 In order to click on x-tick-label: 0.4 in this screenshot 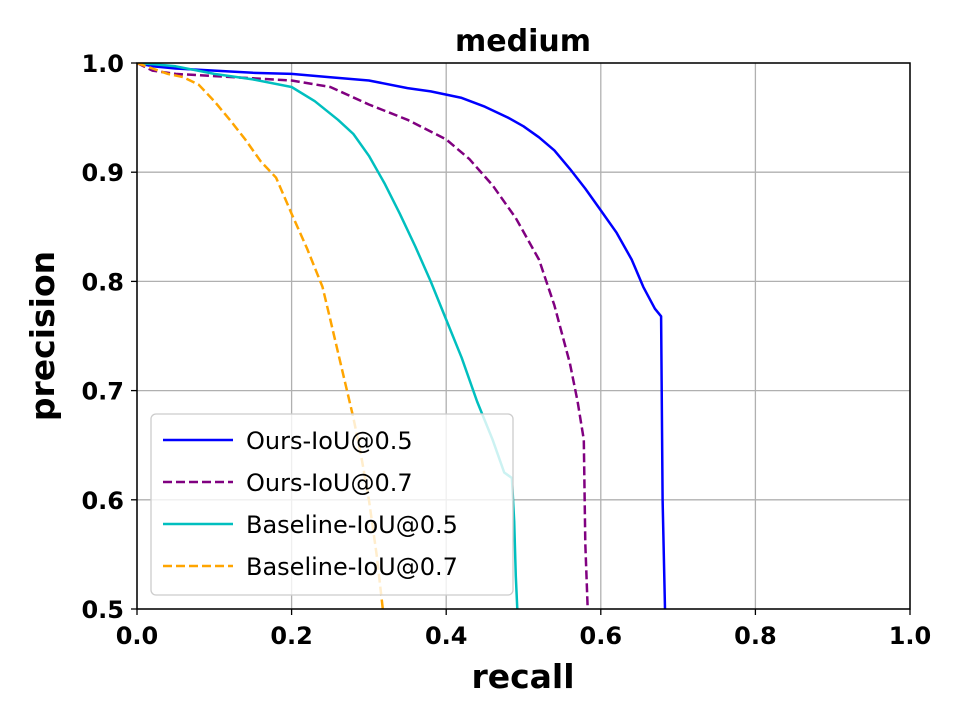, I will do `click(446, 636)`.